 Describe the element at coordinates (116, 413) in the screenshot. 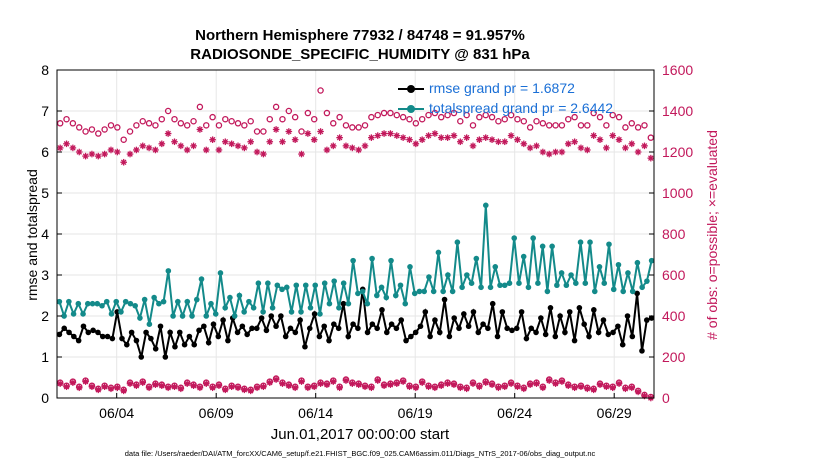

I see `x-tick-label: 06/04` at that location.